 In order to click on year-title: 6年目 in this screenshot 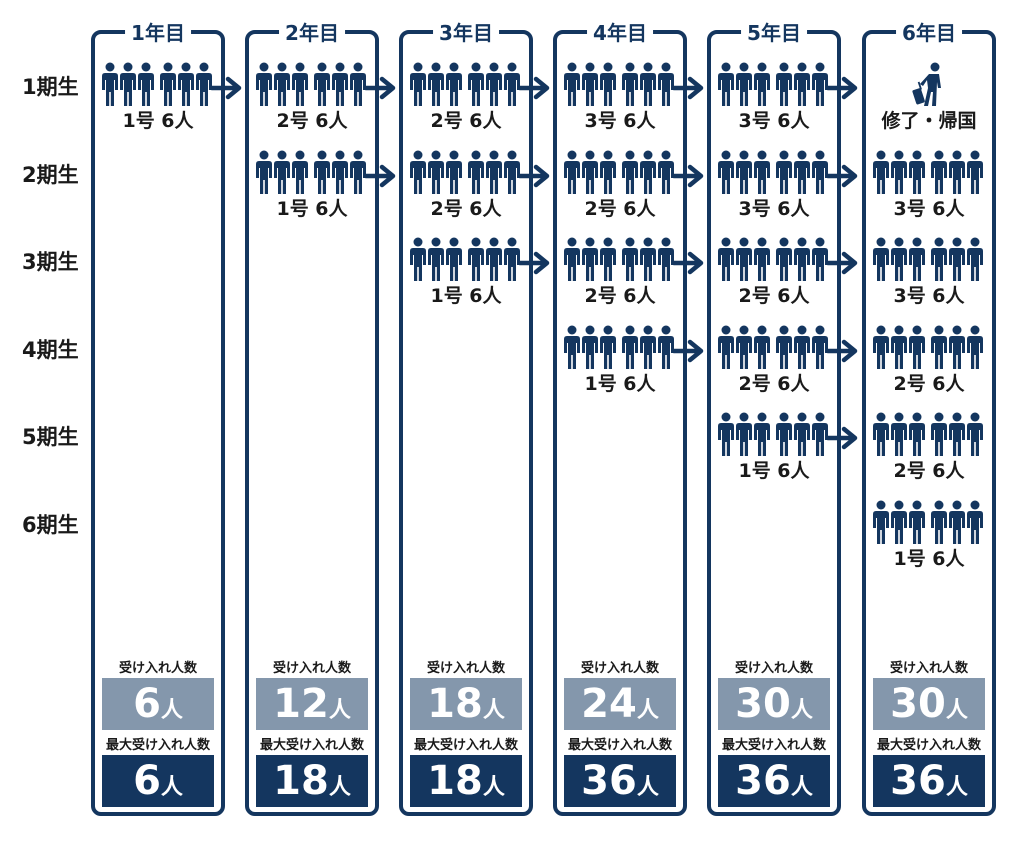, I will do `click(929, 33)`.